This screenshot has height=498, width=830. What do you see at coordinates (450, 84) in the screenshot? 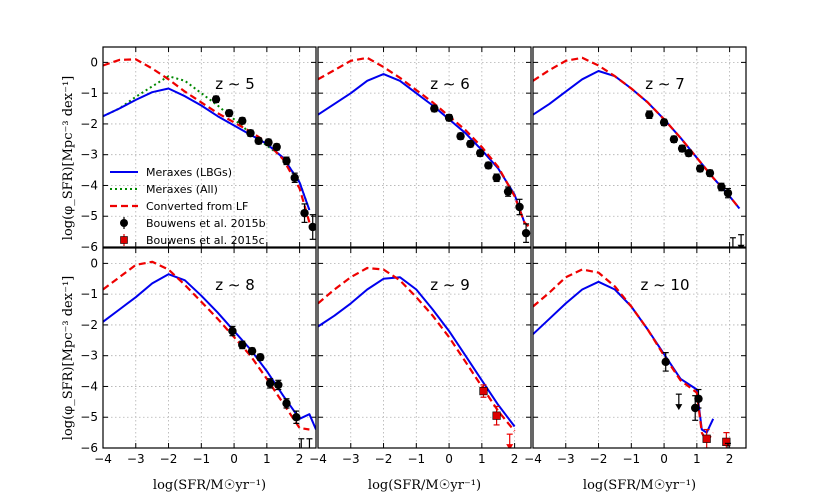
I see `panel-title: z ∼ 6` at bounding box center [450, 84].